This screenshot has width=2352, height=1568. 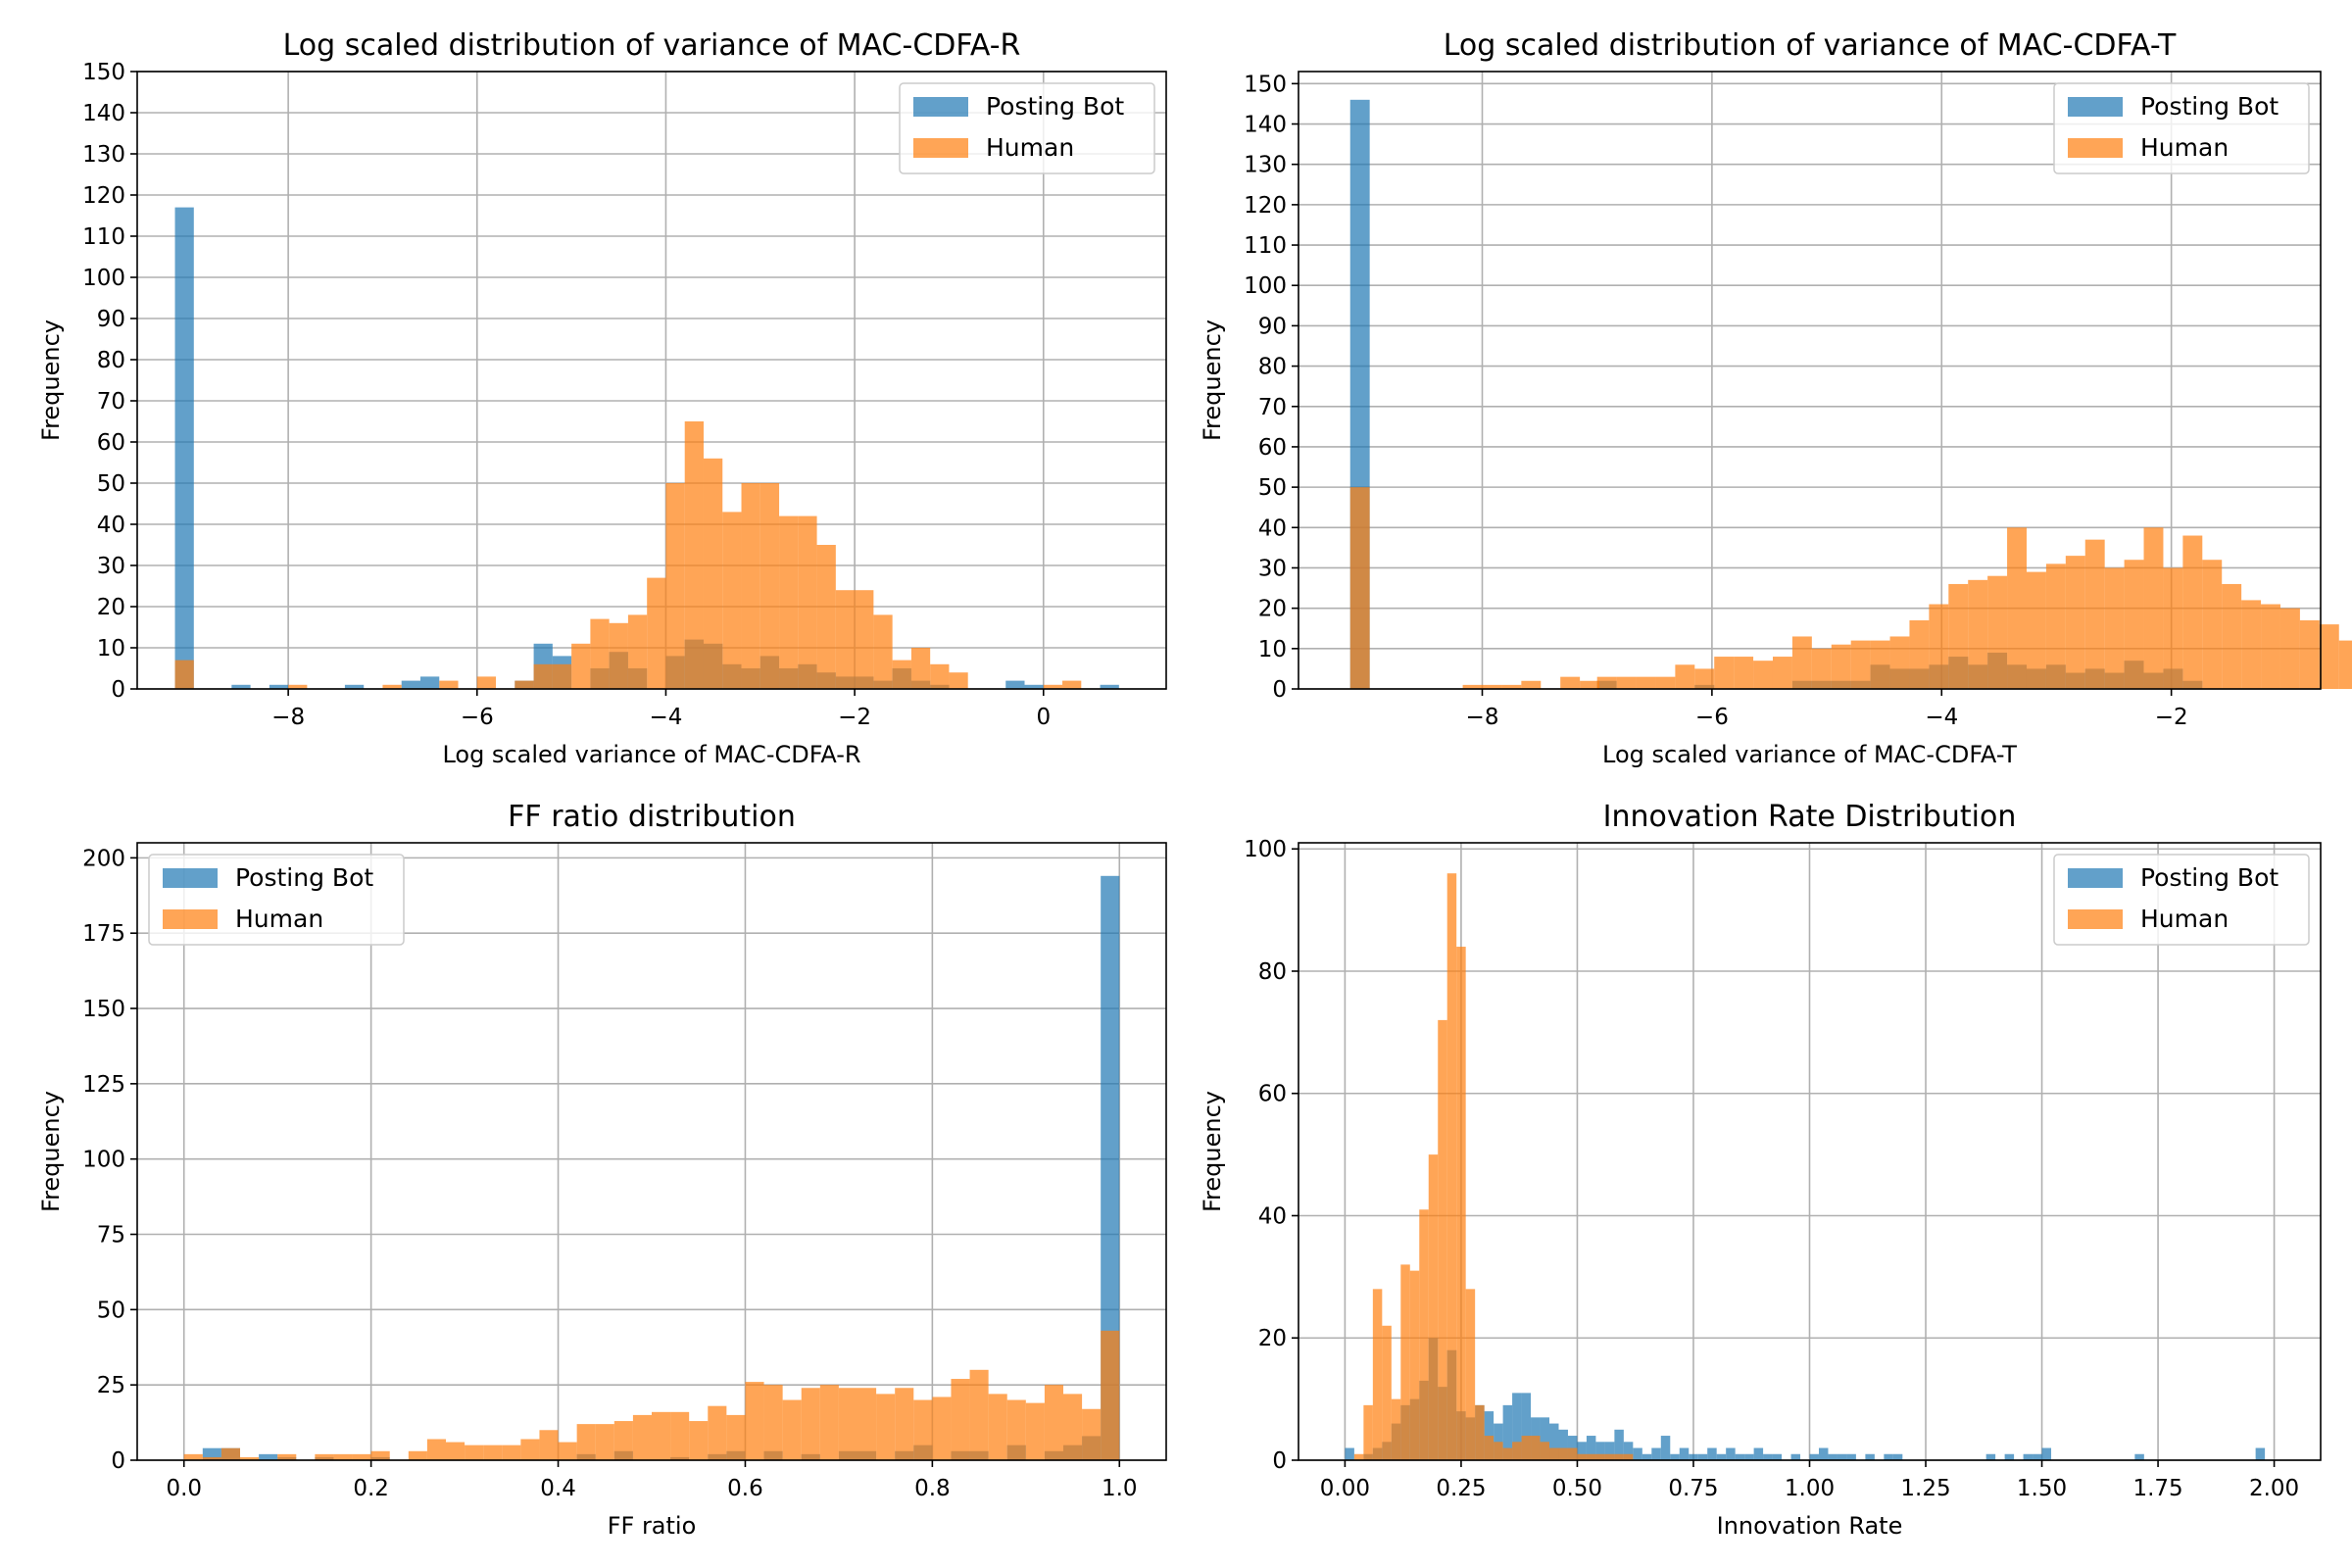 I want to click on legend-label: Human, so click(x=2184, y=919).